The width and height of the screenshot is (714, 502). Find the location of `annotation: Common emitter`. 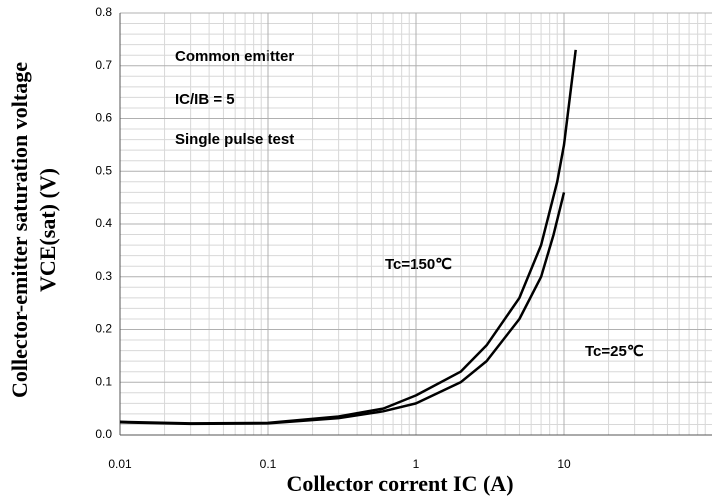

annotation: Common emitter is located at coordinates (234, 56).